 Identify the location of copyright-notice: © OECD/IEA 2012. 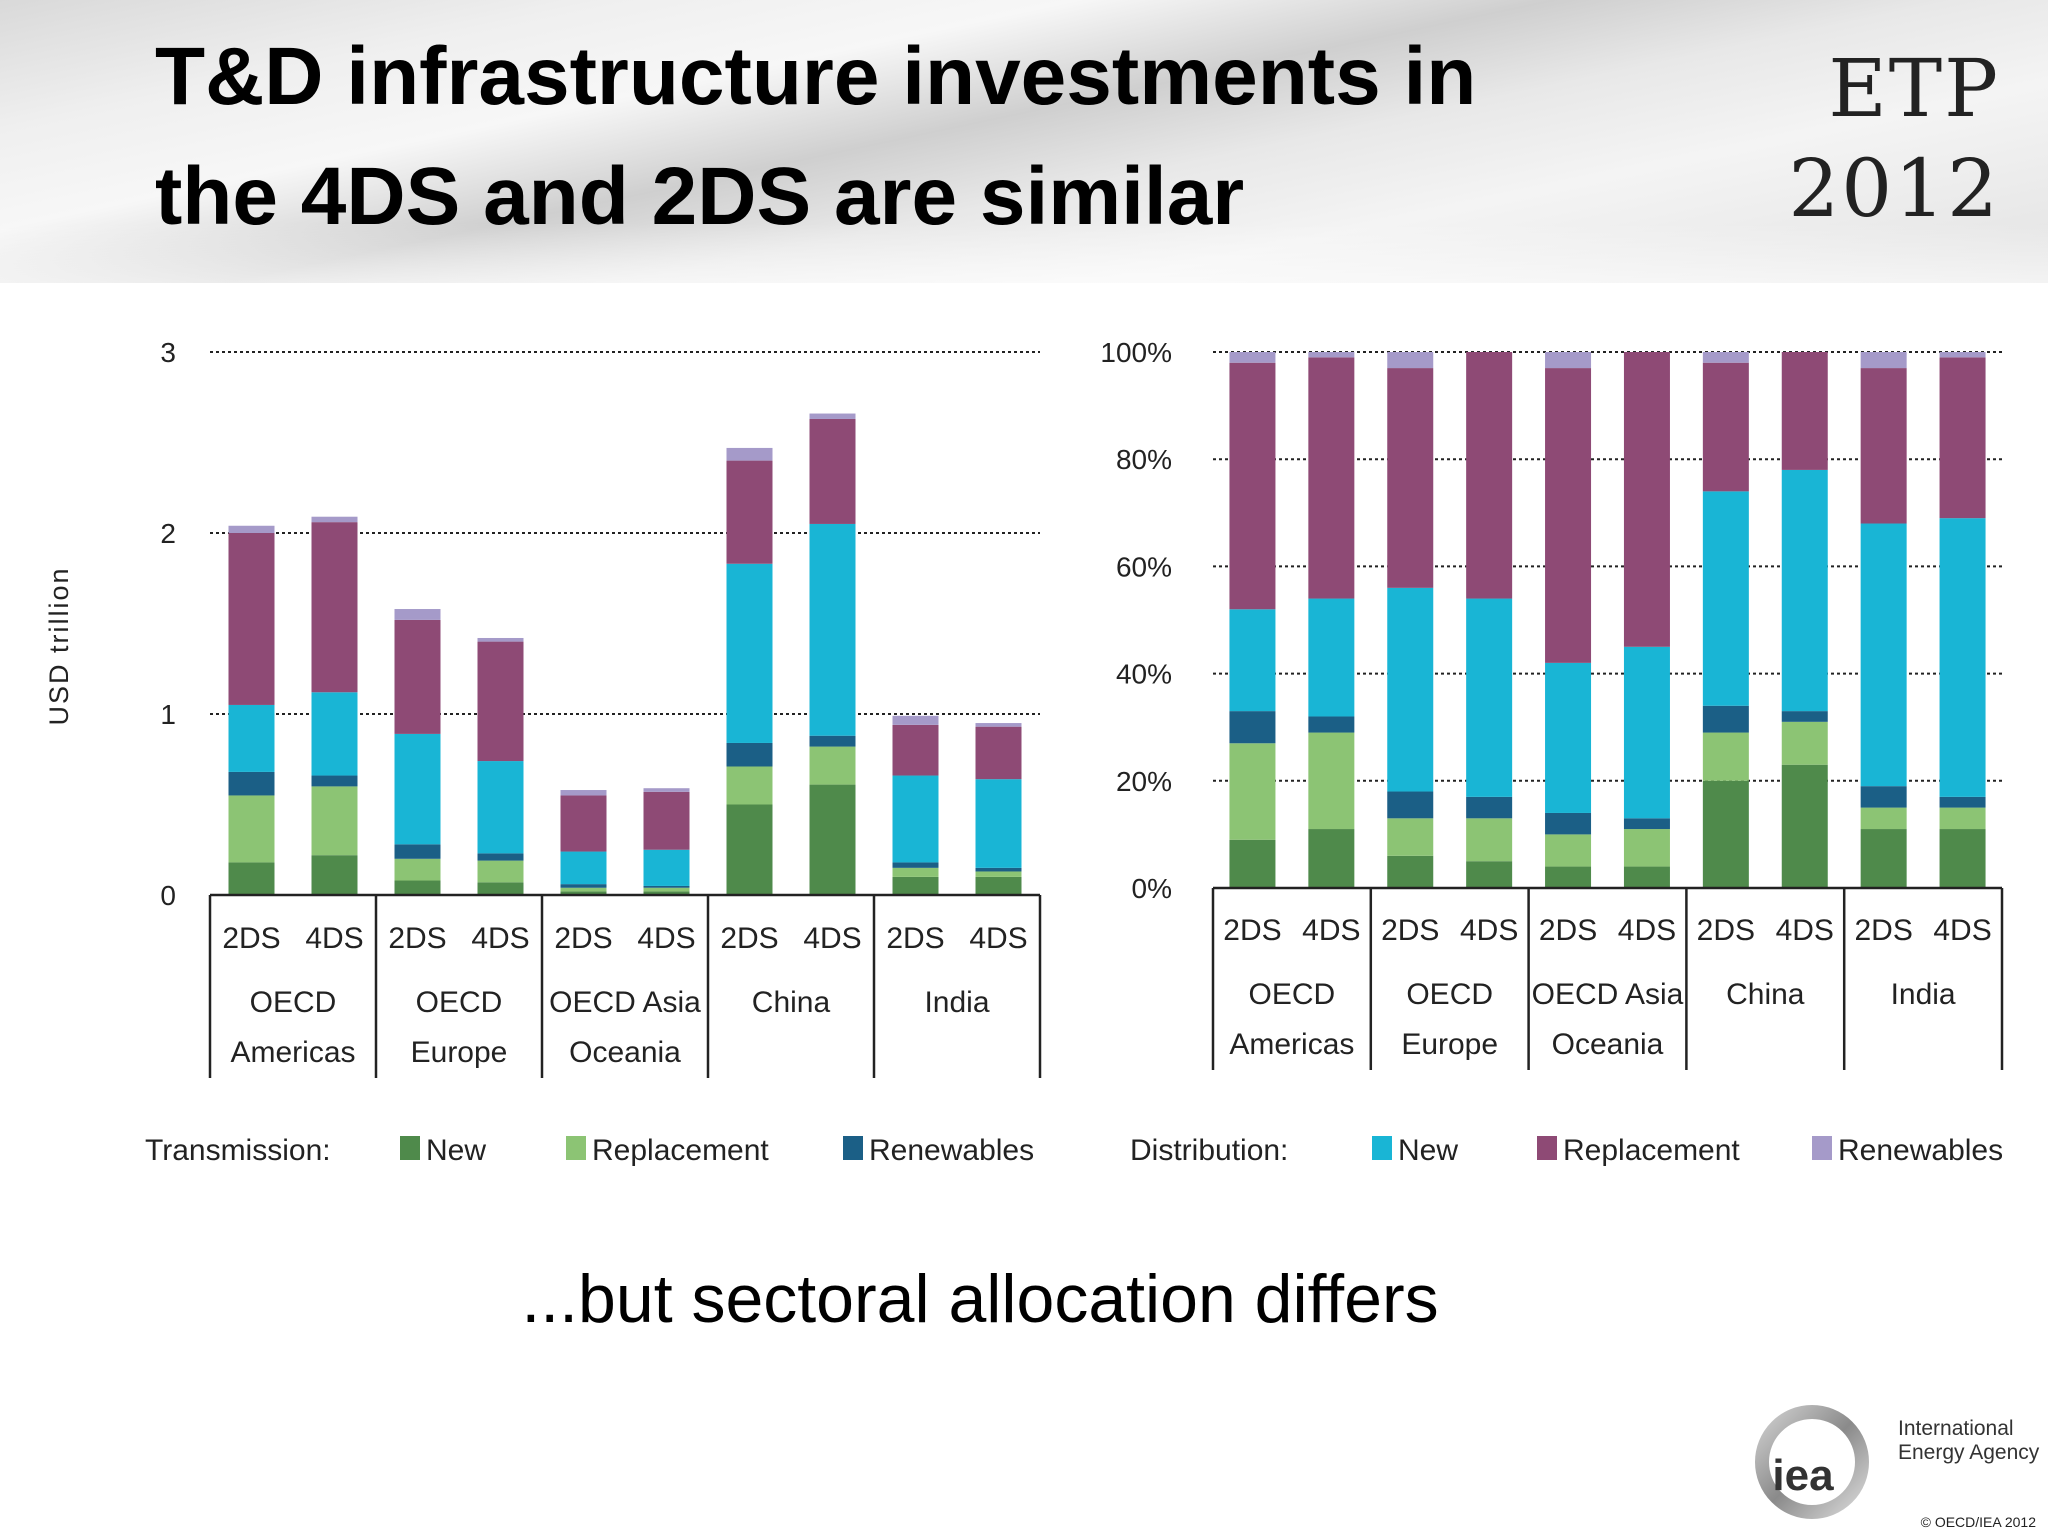
(1978, 1522).